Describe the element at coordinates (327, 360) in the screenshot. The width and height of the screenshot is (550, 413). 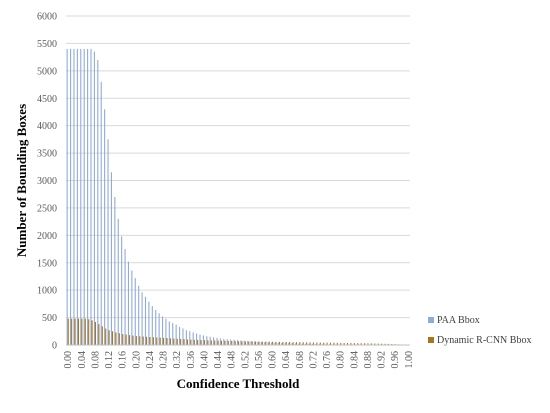
I see `x-tick-label: 0.76` at that location.